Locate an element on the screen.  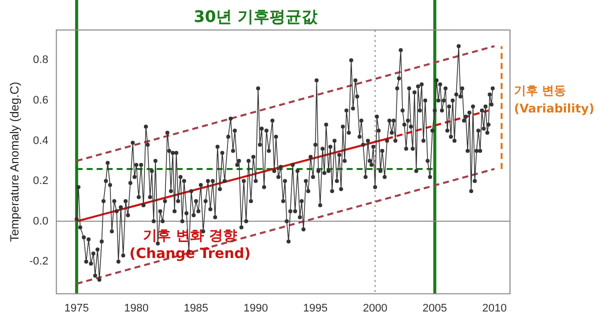
x-tick-label: 1980 is located at coordinates (136, 308).